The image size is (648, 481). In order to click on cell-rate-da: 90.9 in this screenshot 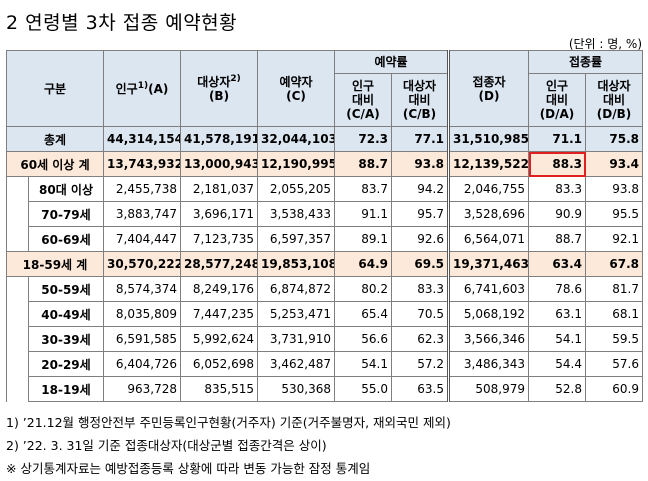, I will do `click(557, 214)`.